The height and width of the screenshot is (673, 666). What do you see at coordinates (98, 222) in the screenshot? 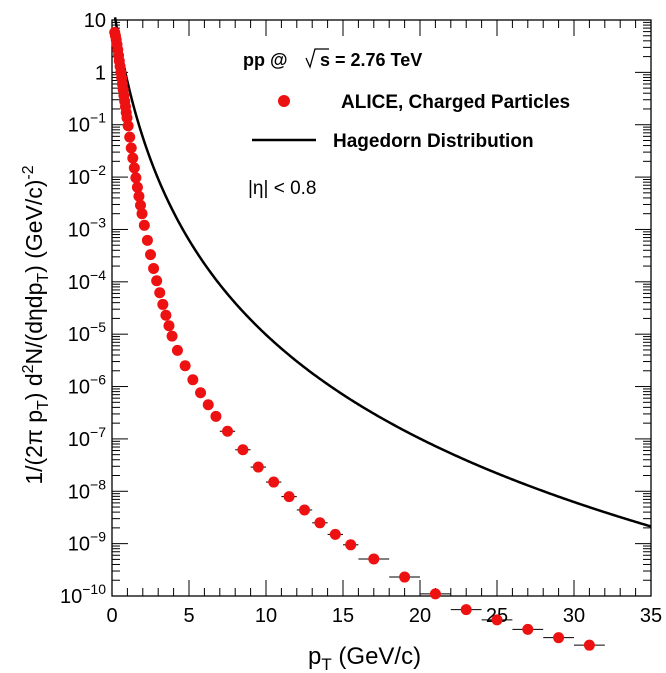
I see `y-tick-exponent: −3` at bounding box center [98, 222].